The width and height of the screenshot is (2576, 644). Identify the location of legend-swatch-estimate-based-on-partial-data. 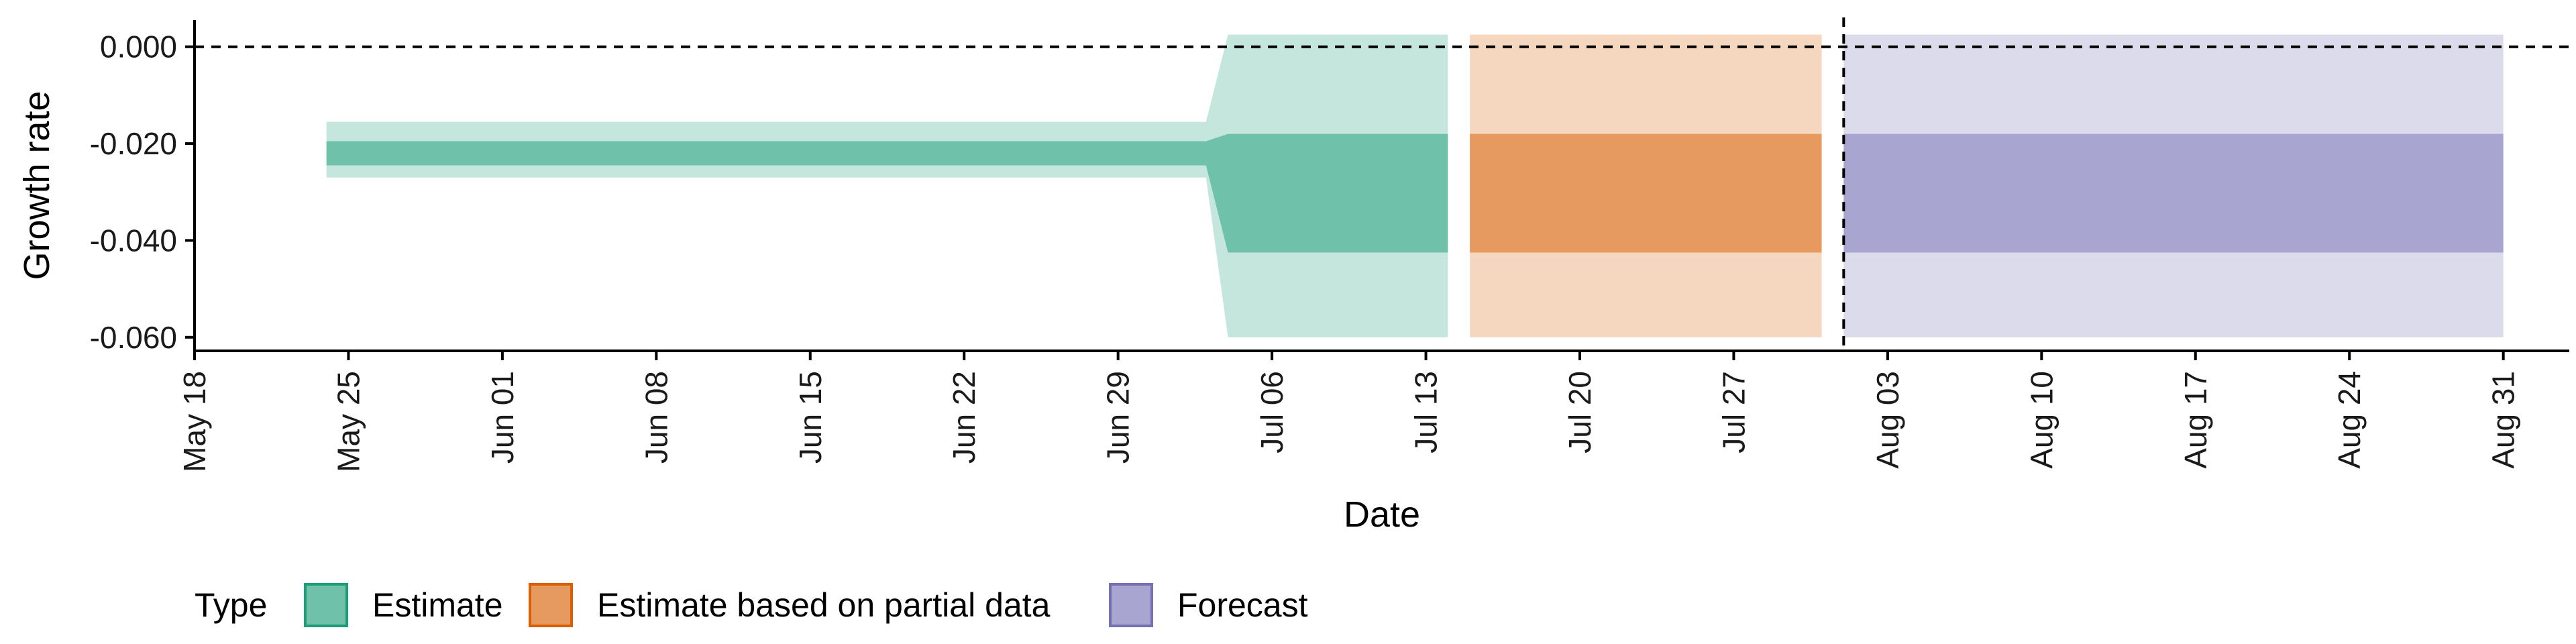
(551, 605).